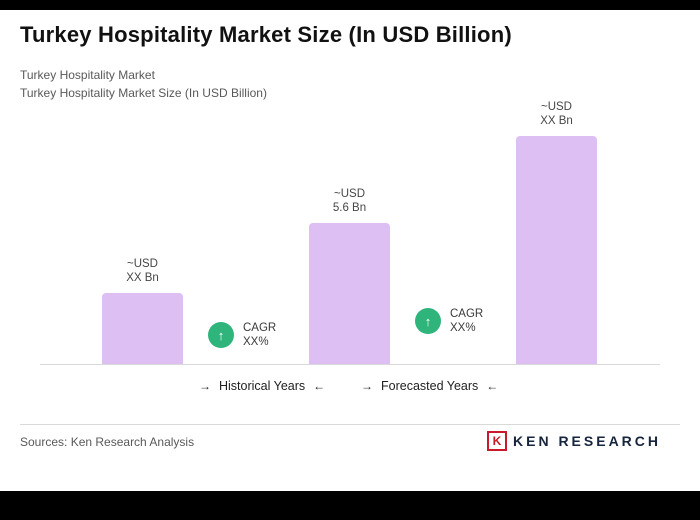 This screenshot has height=520, width=700. Describe the element at coordinates (349, 201) in the screenshot. I see `bar-value-label: ~USD 5.6 Bn` at that location.